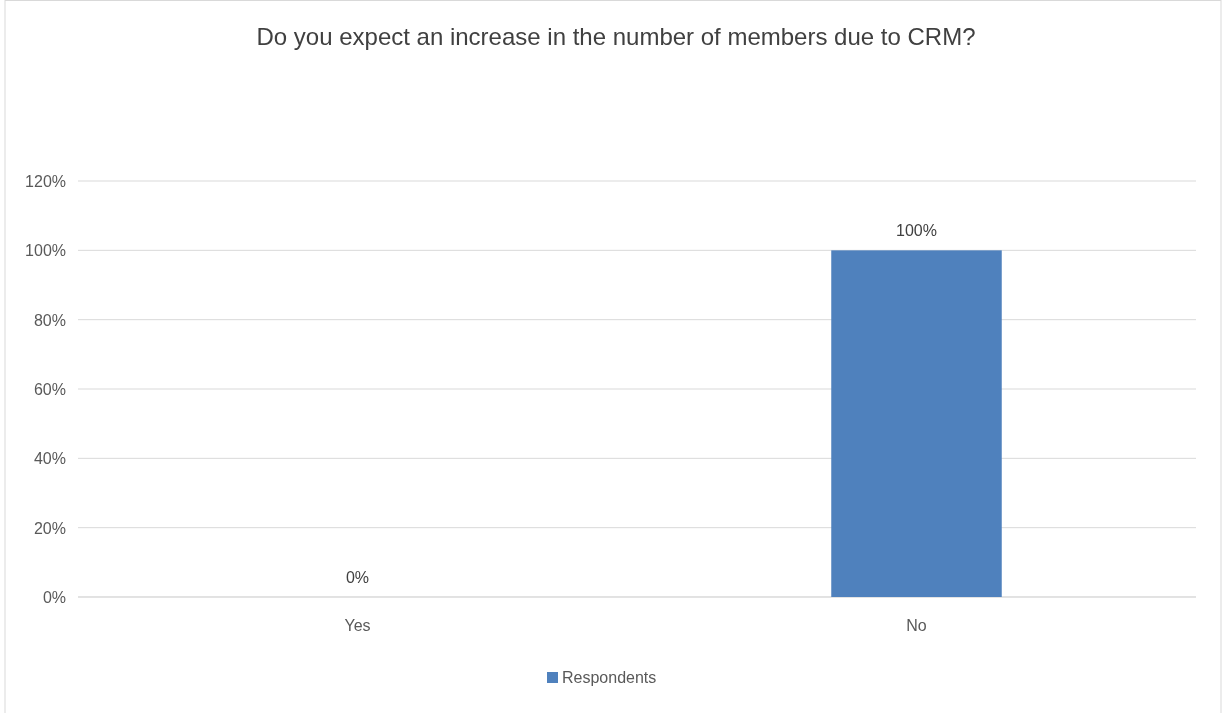  What do you see at coordinates (609, 677) in the screenshot?
I see `legend-label: Respondents` at bounding box center [609, 677].